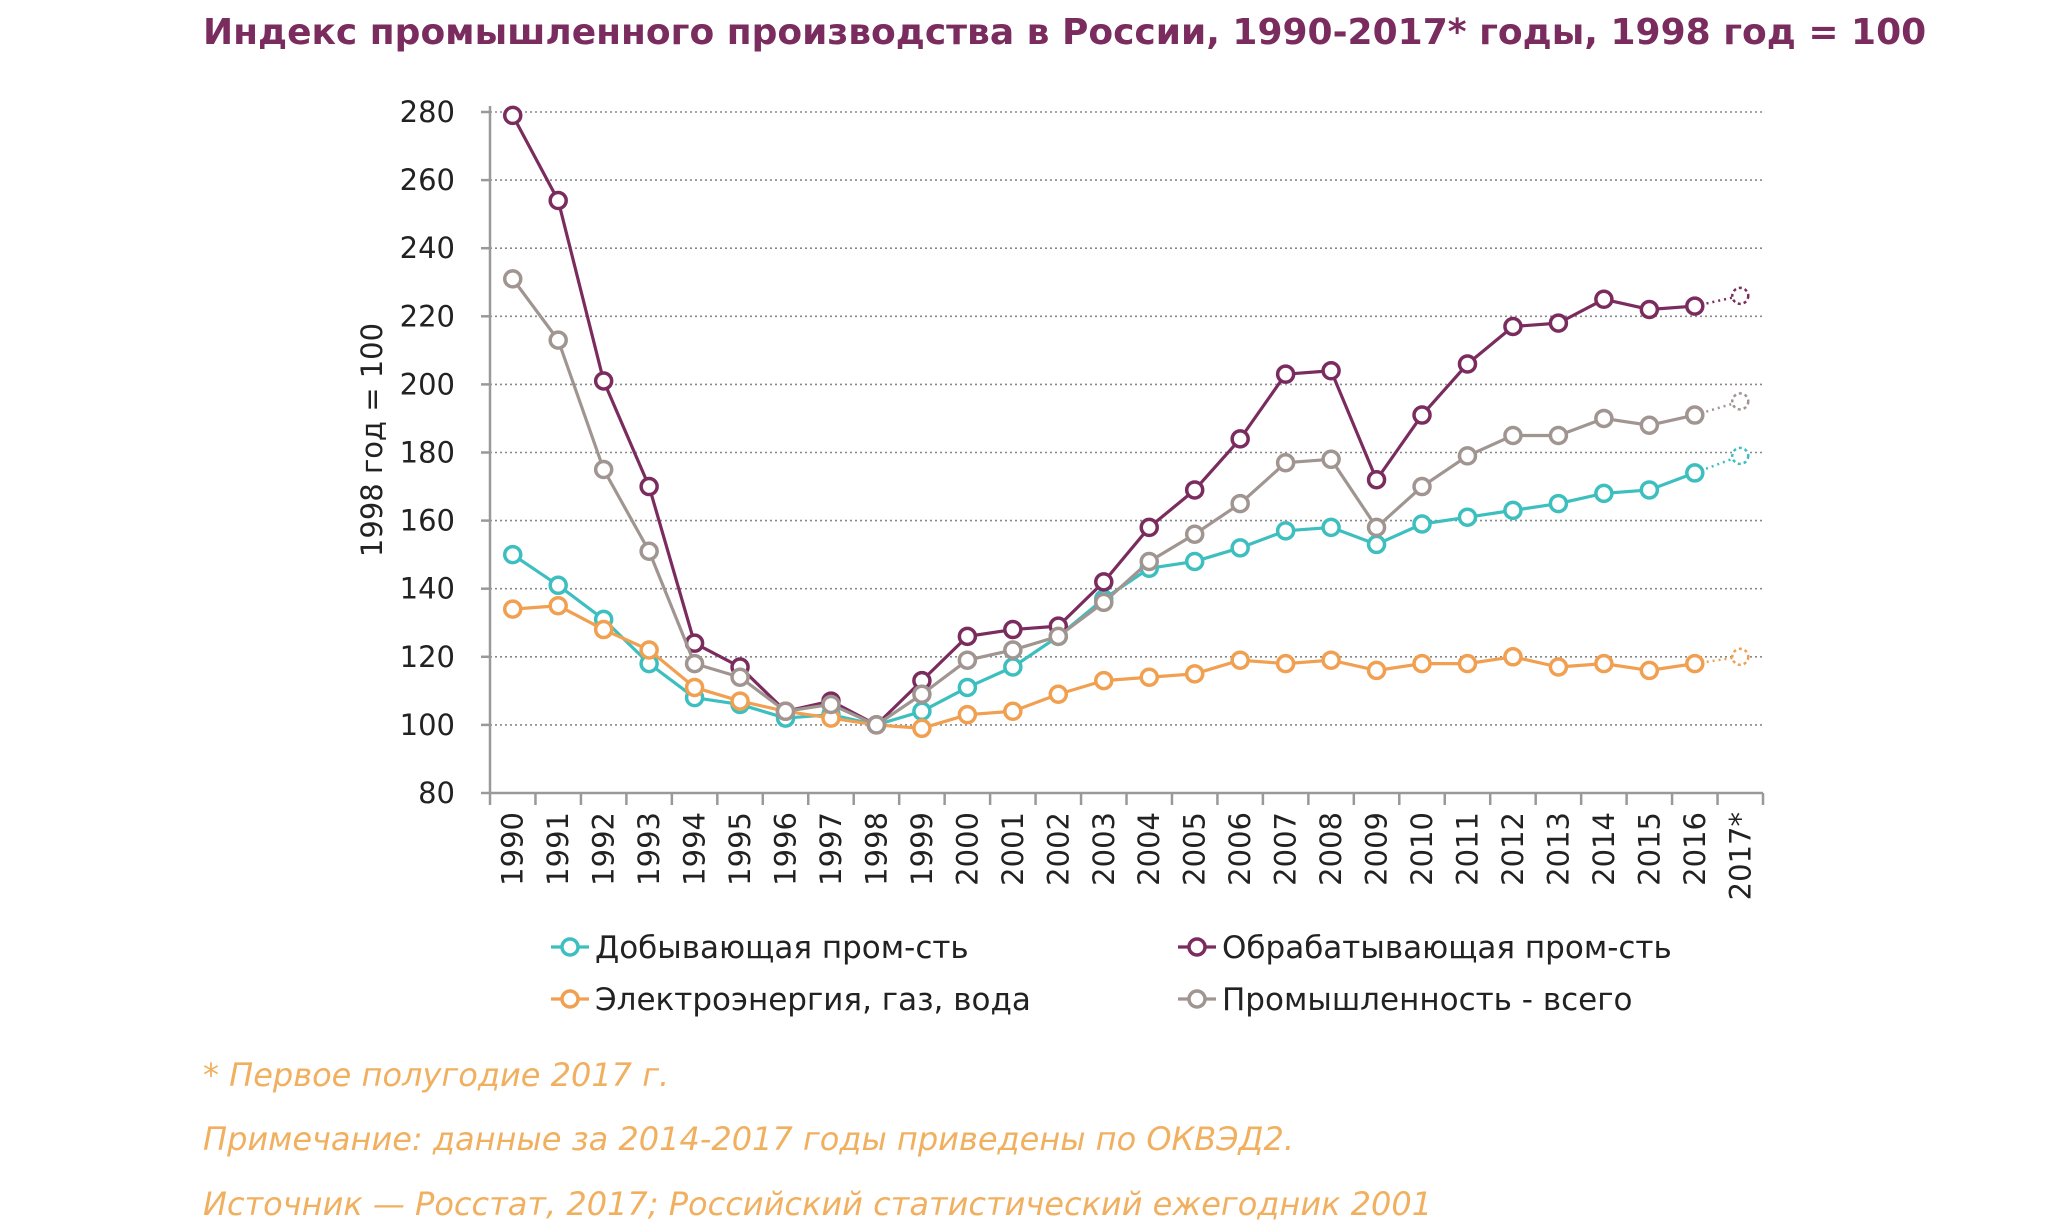  What do you see at coordinates (1104, 680) in the screenshot?
I see `data-point-2-2003` at bounding box center [1104, 680].